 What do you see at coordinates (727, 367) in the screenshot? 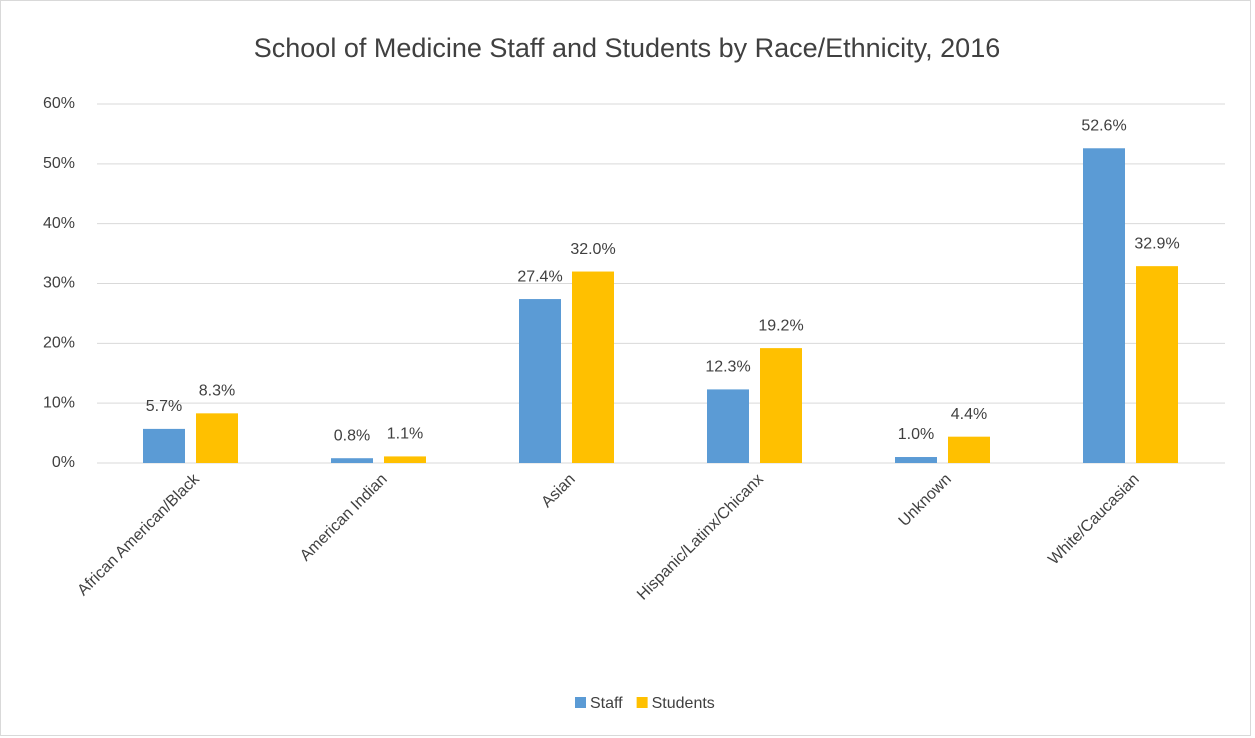
I see `data-label: 12.3%` at bounding box center [727, 367].